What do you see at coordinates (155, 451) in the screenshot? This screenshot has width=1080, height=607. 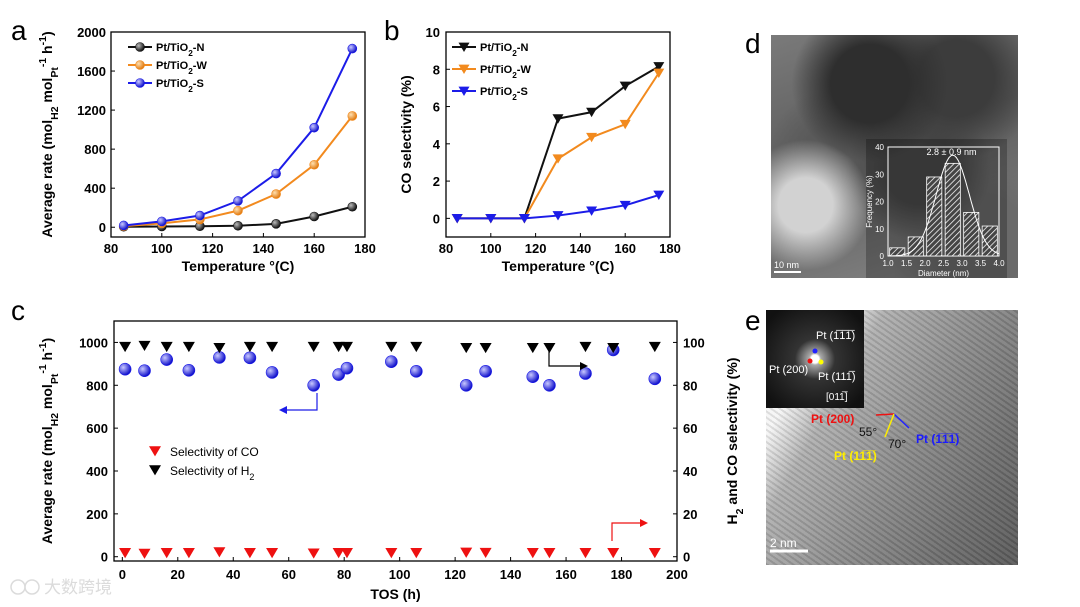 I see `chart-c-legend-marker-co` at bounding box center [155, 451].